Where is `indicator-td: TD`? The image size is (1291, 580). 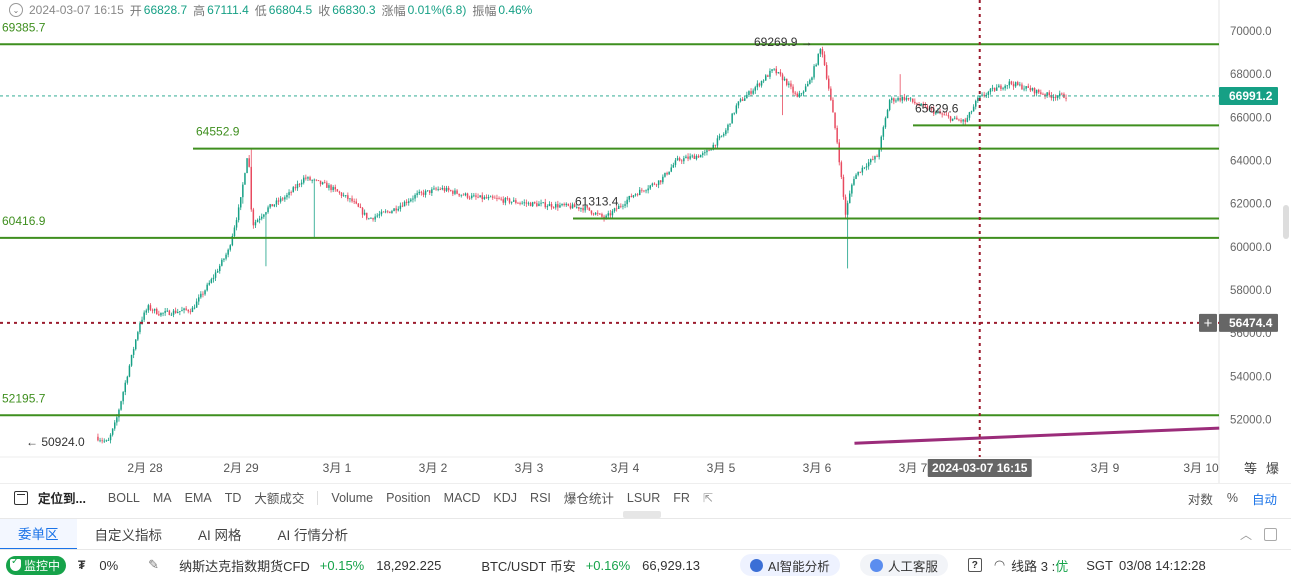 indicator-td: TD is located at coordinates (233, 497).